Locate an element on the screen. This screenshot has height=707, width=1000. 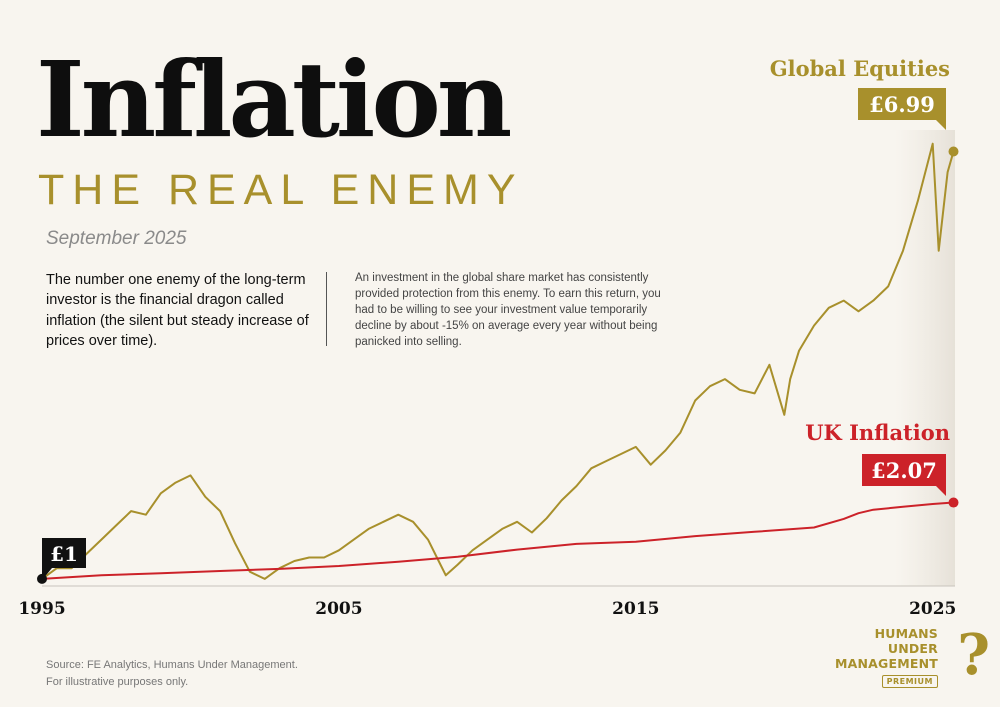
end-value-label: £6.99 is located at coordinates (902, 104).